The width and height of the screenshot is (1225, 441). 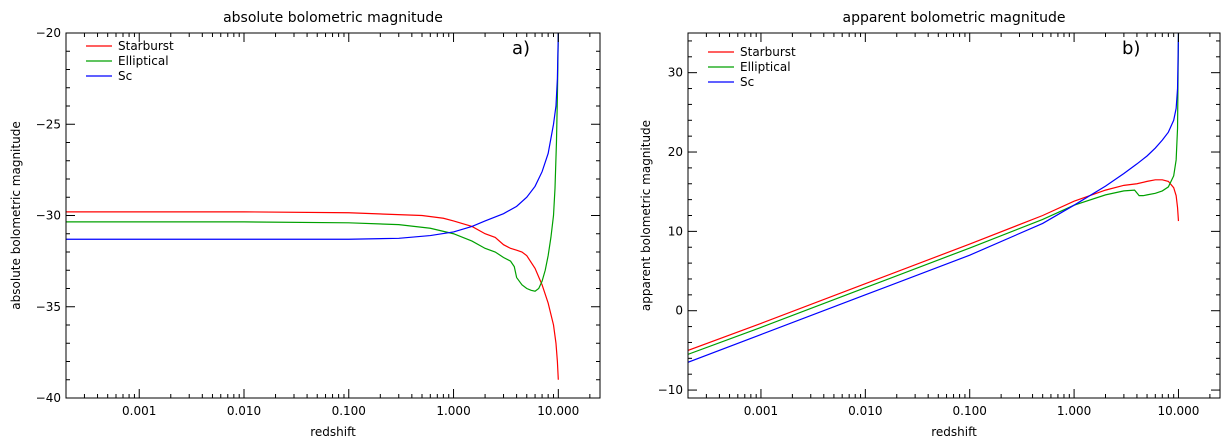 I want to click on y-axis-label: absolute bolometric magnitude, so click(x=16, y=215).